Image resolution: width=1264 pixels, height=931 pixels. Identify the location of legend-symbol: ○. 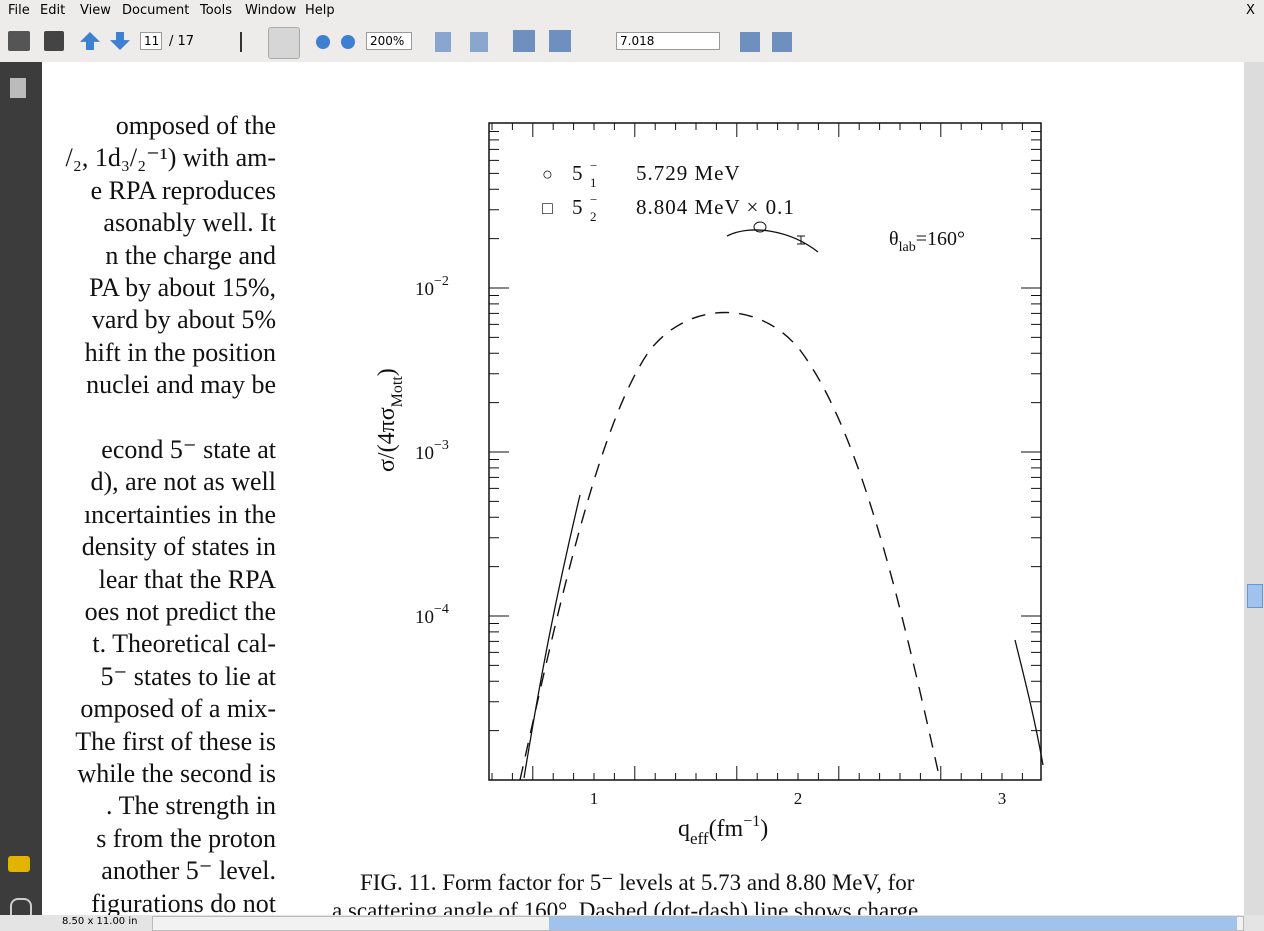
(547, 174).